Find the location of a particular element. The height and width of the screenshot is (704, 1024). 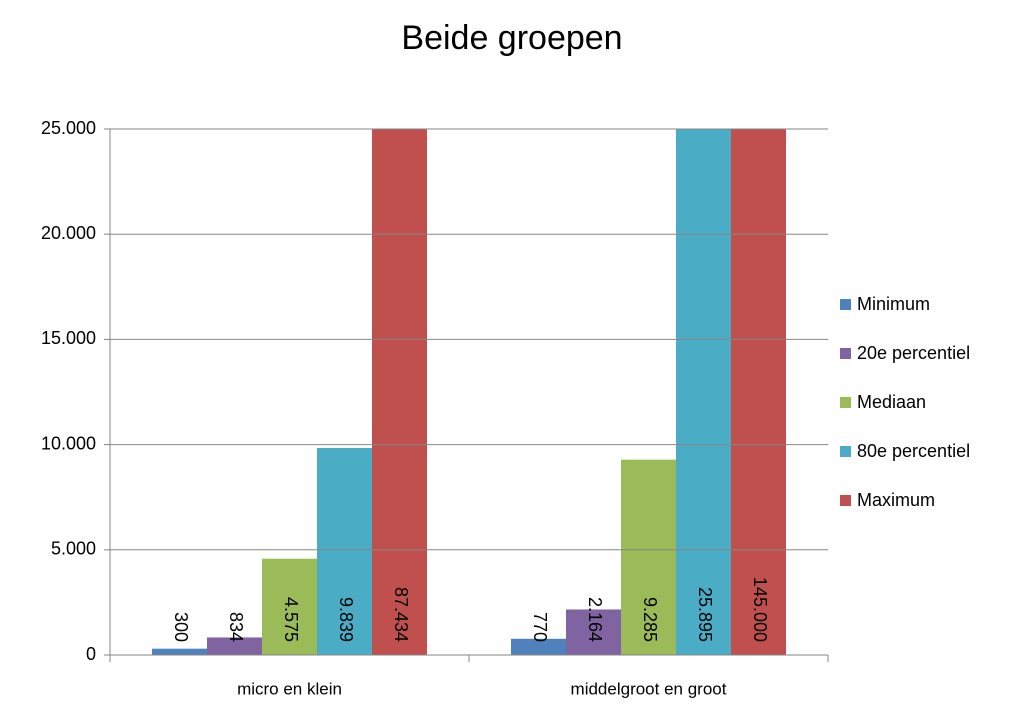

x-tick-label: middelgroot en groot is located at coordinates (649, 688).